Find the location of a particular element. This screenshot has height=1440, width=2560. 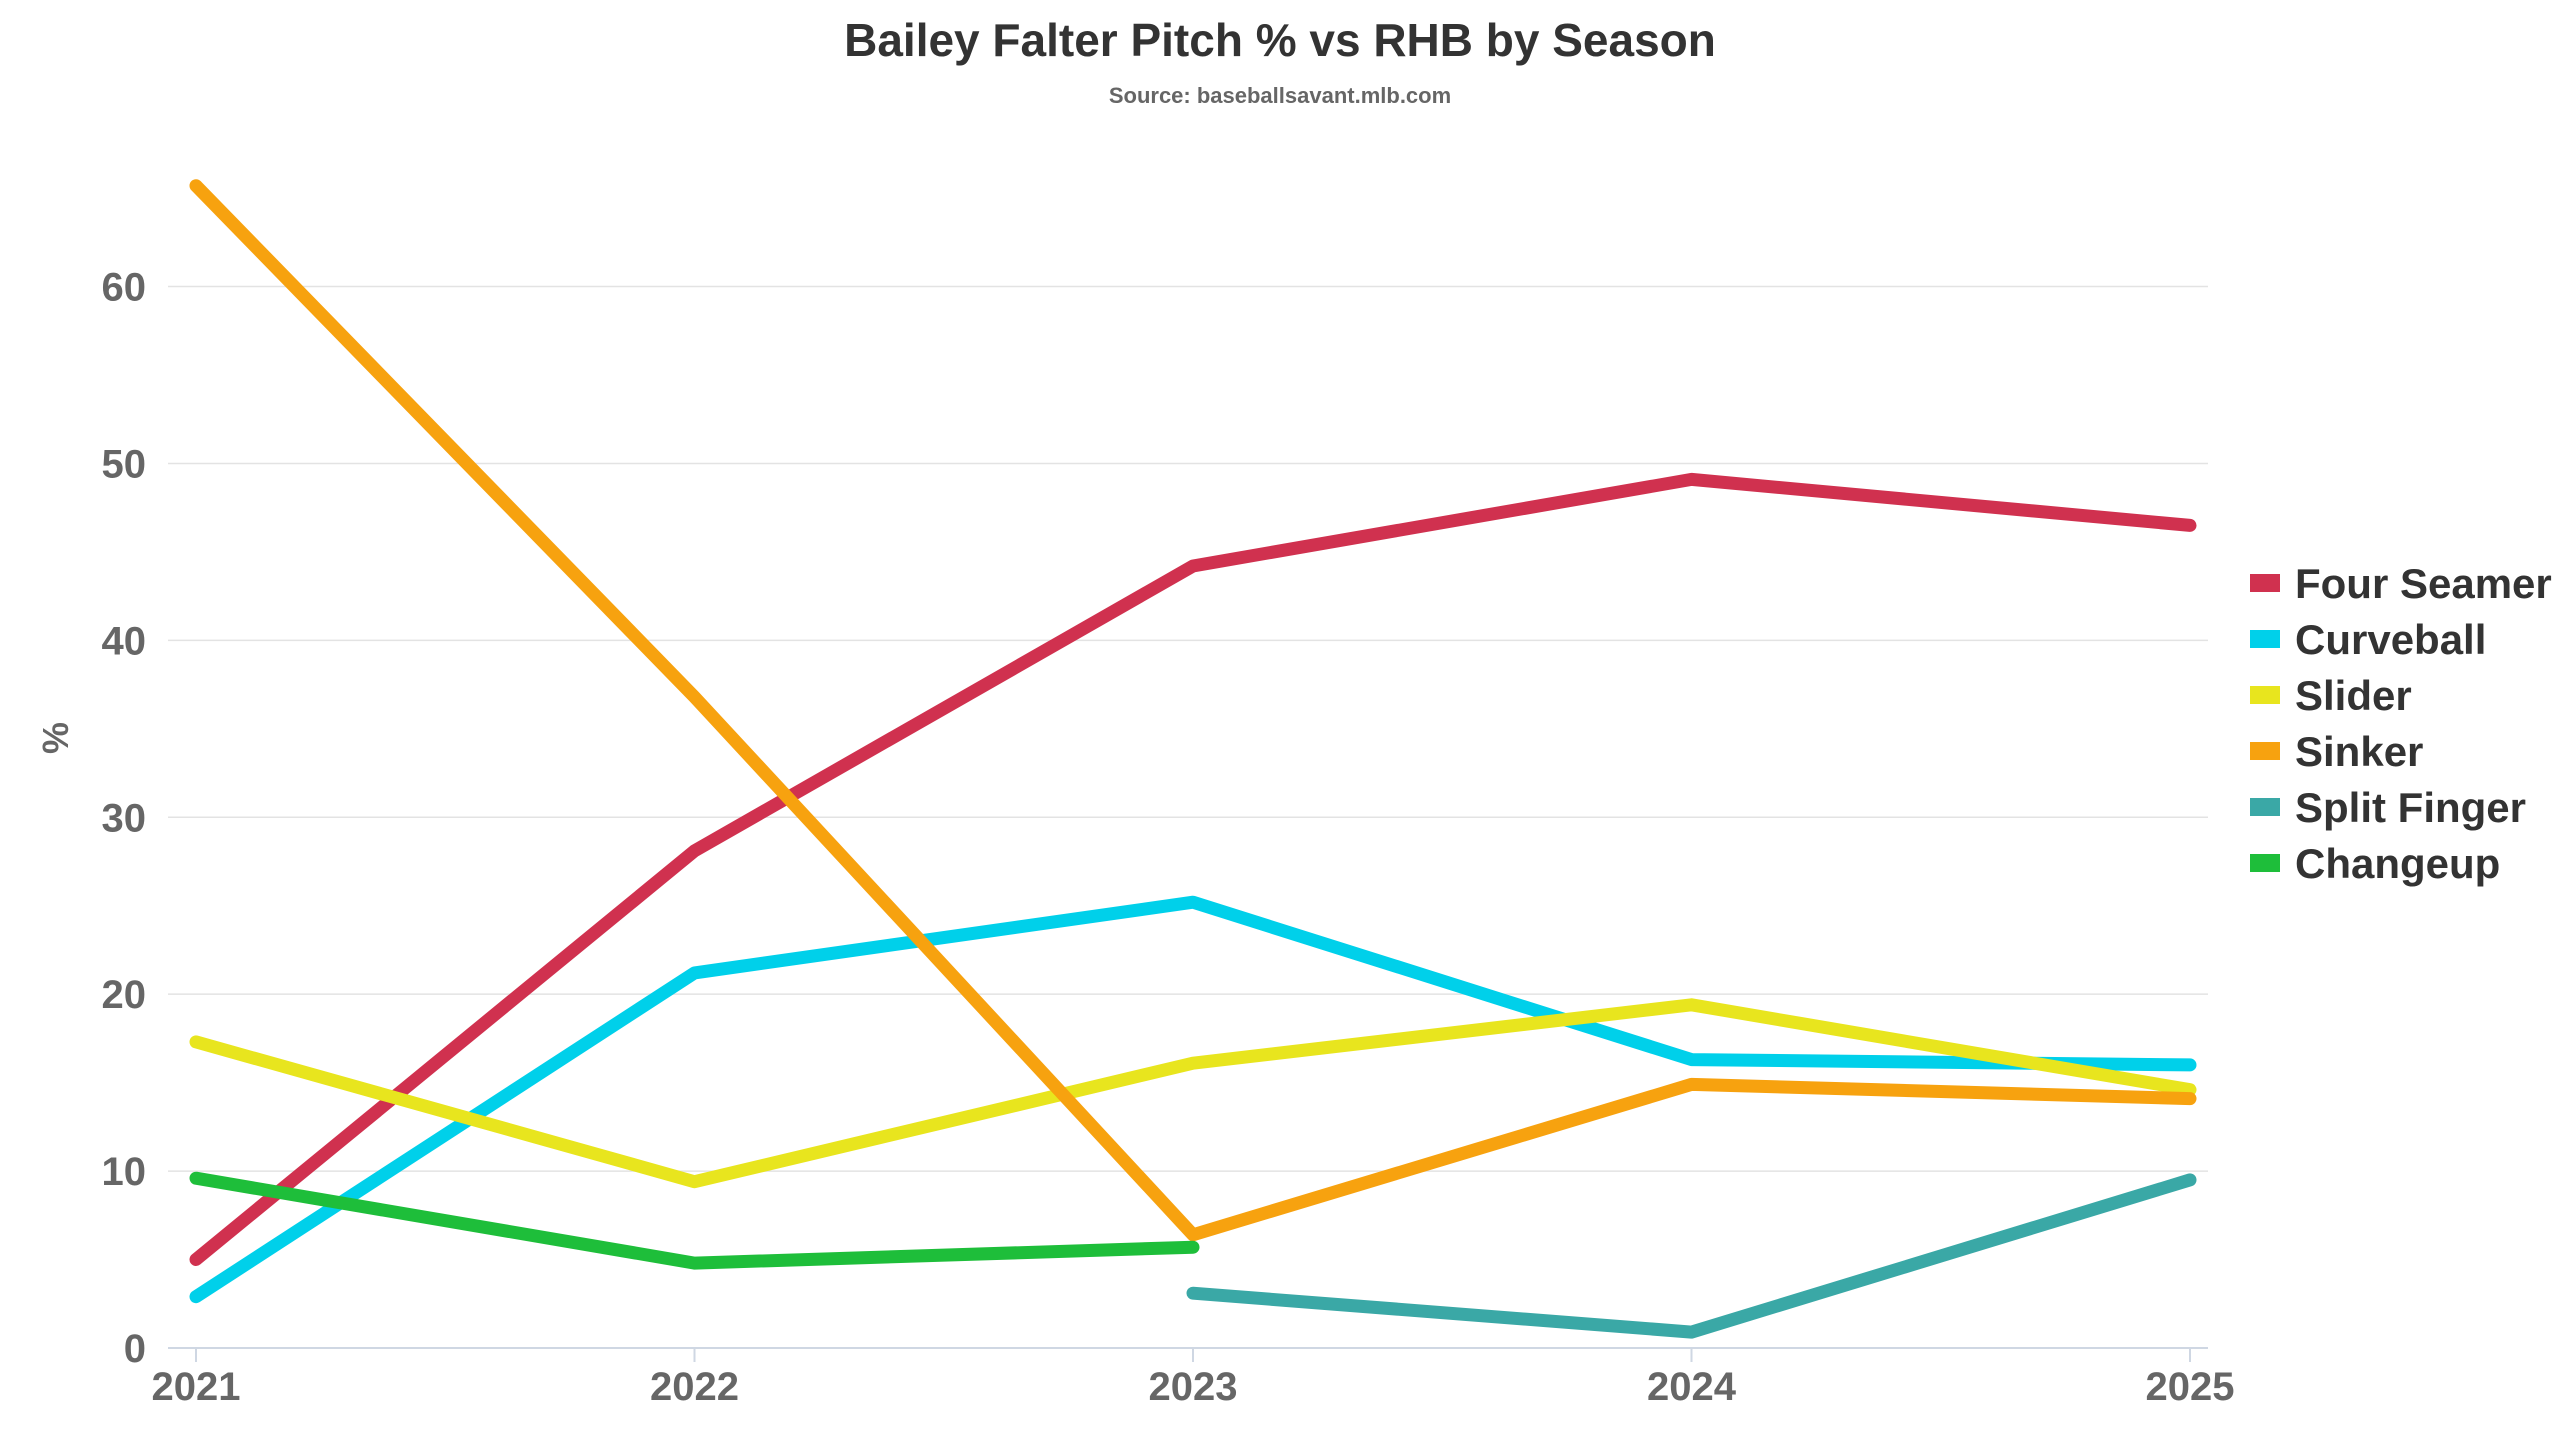

y-tick-label: 50 is located at coordinates (124, 464).